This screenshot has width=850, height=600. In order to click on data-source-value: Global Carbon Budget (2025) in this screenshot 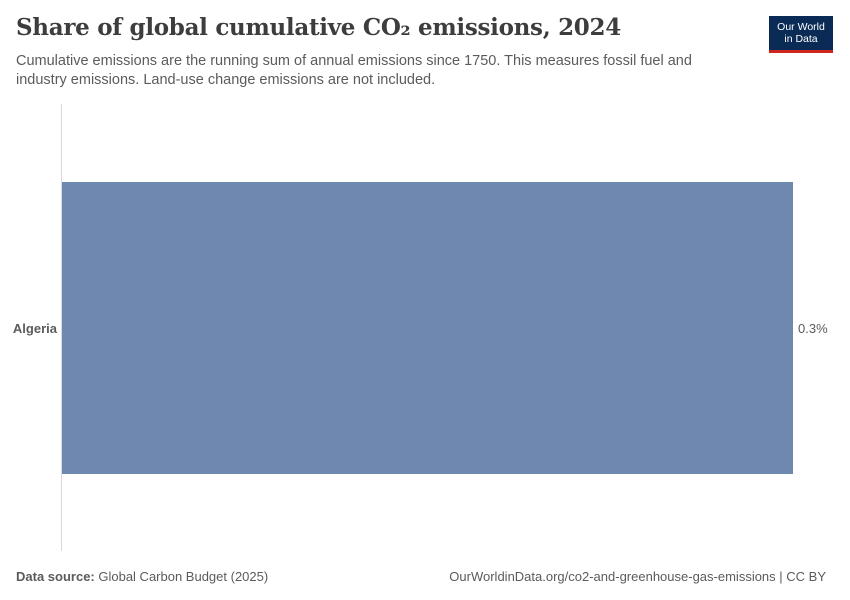, I will do `click(181, 576)`.